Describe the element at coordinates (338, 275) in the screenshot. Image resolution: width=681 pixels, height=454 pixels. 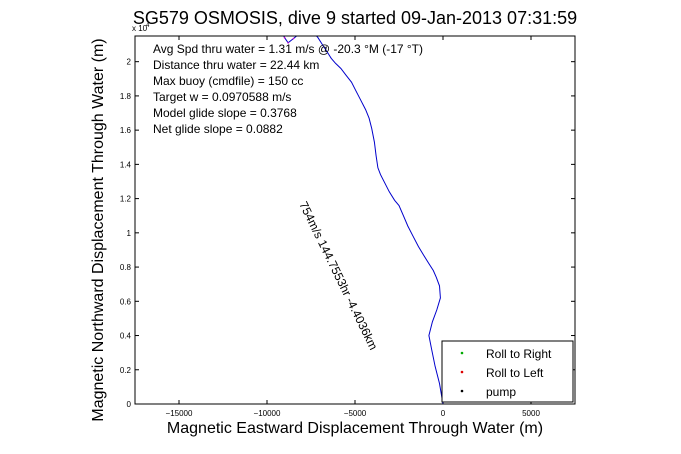
I see `path-annotation: 754m/s 144.7553hr -4.4036km` at that location.